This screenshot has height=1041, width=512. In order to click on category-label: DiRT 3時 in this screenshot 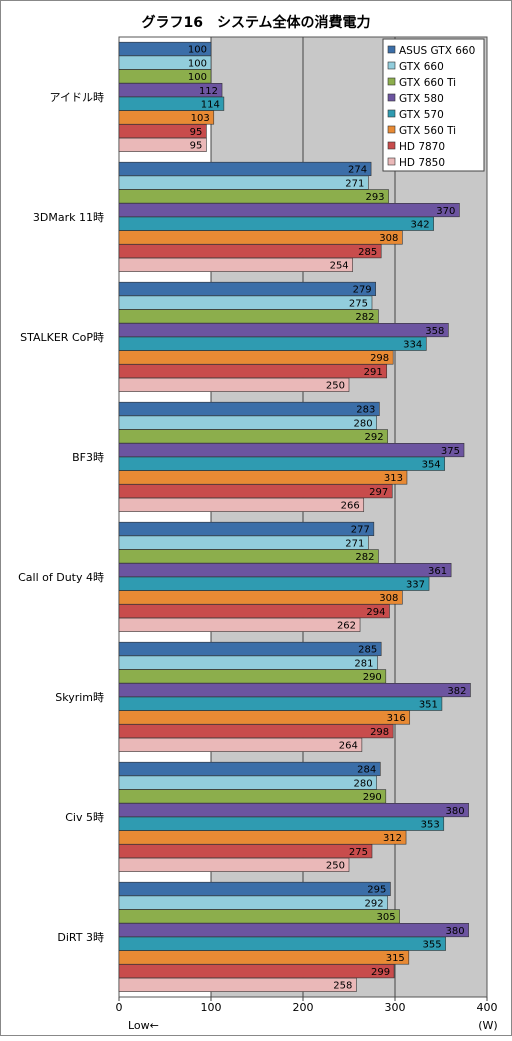, I will do `click(80, 937)`.